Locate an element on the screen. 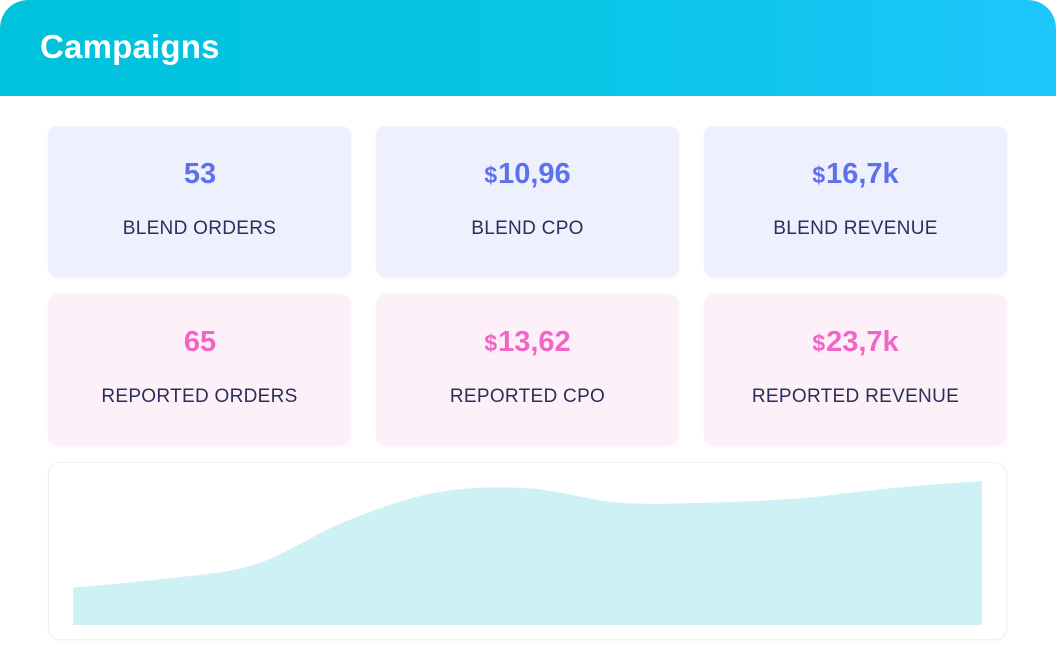 The width and height of the screenshot is (1056, 670). reported-revenue-card: $23,7k REPORTED REVENUE is located at coordinates (855, 369).